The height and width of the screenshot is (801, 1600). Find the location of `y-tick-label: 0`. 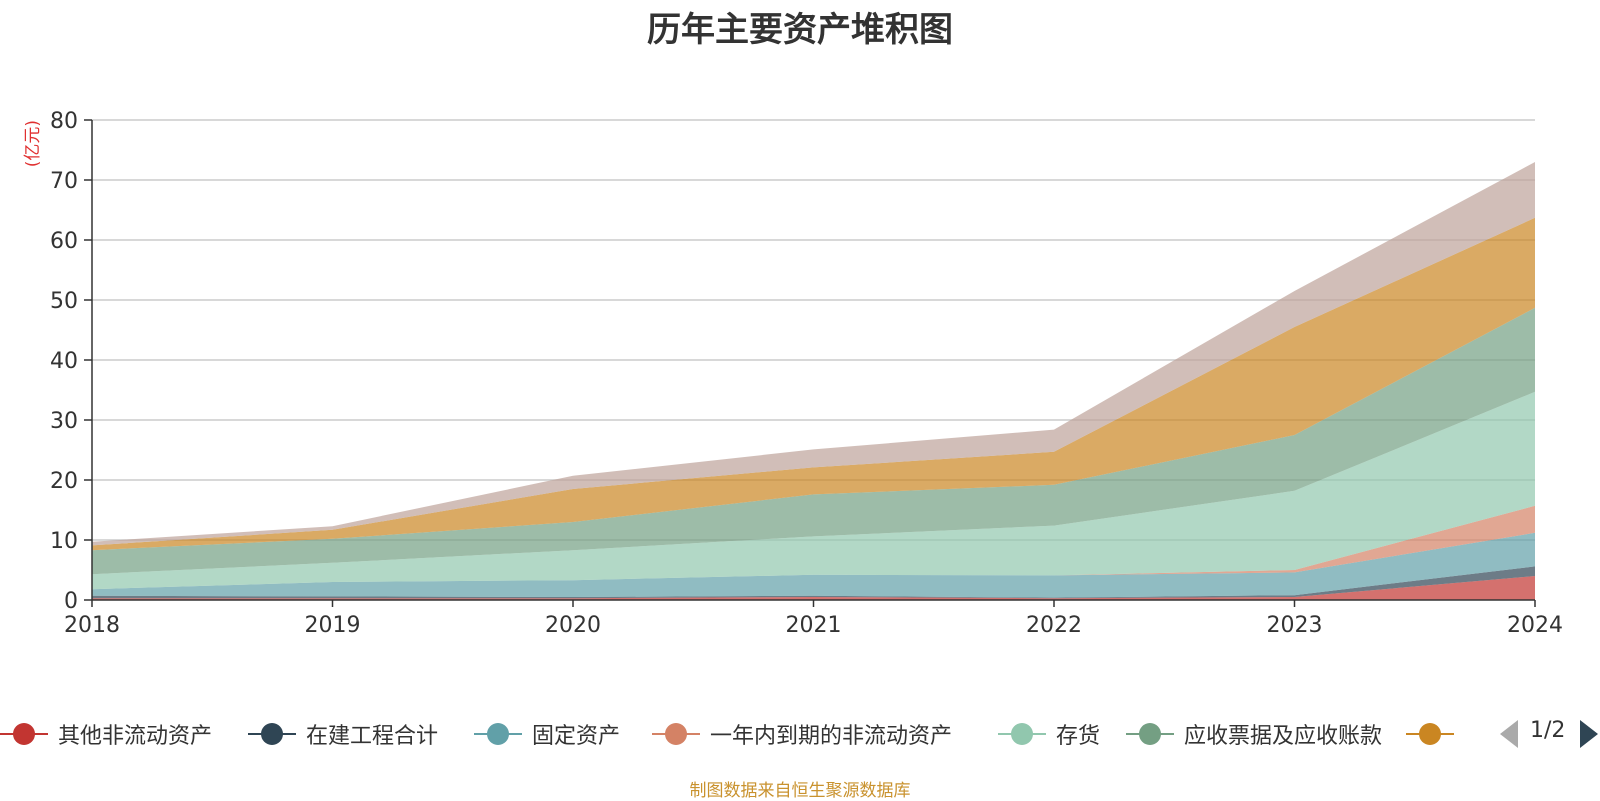

y-tick-label: 0 is located at coordinates (71, 601).